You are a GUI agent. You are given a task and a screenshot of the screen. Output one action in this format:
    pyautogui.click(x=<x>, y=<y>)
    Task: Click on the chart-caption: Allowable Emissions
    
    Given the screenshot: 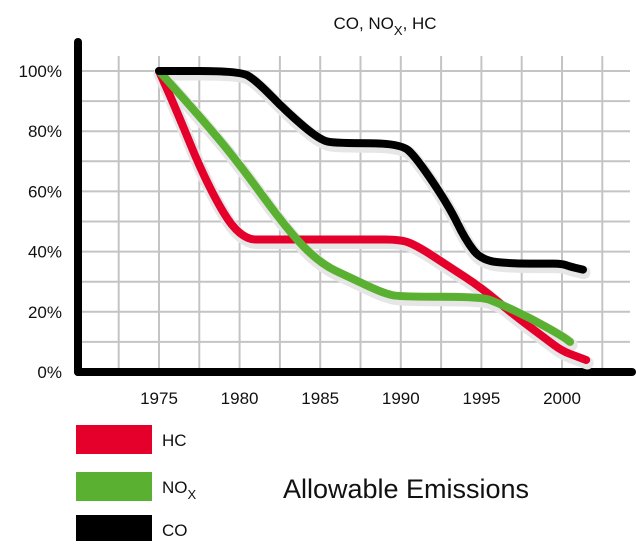 What is the action you would take?
    pyautogui.click(x=406, y=489)
    